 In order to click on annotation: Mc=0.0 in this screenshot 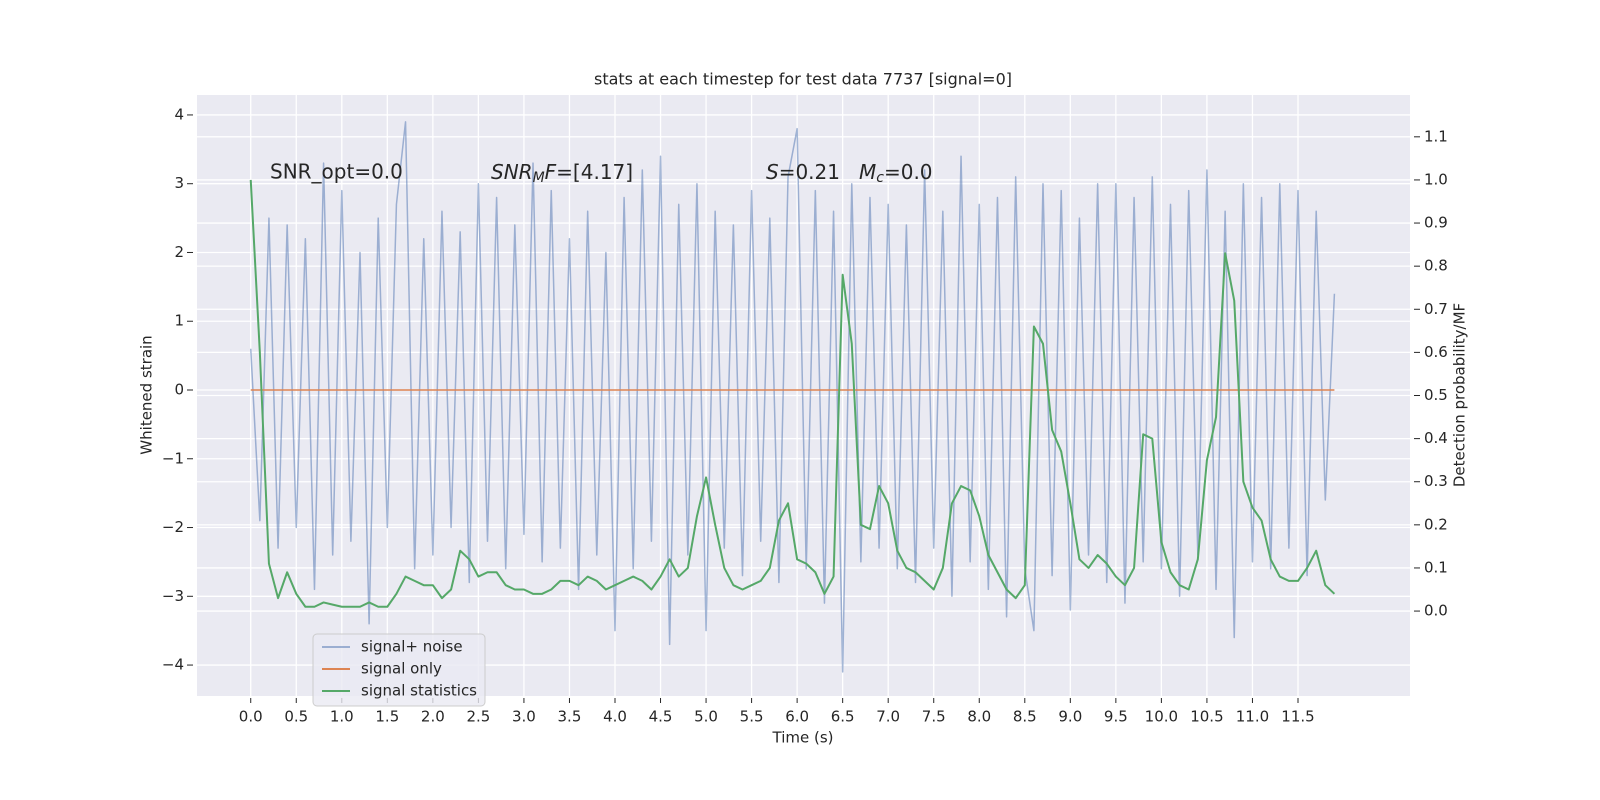, I will do `click(896, 173)`.